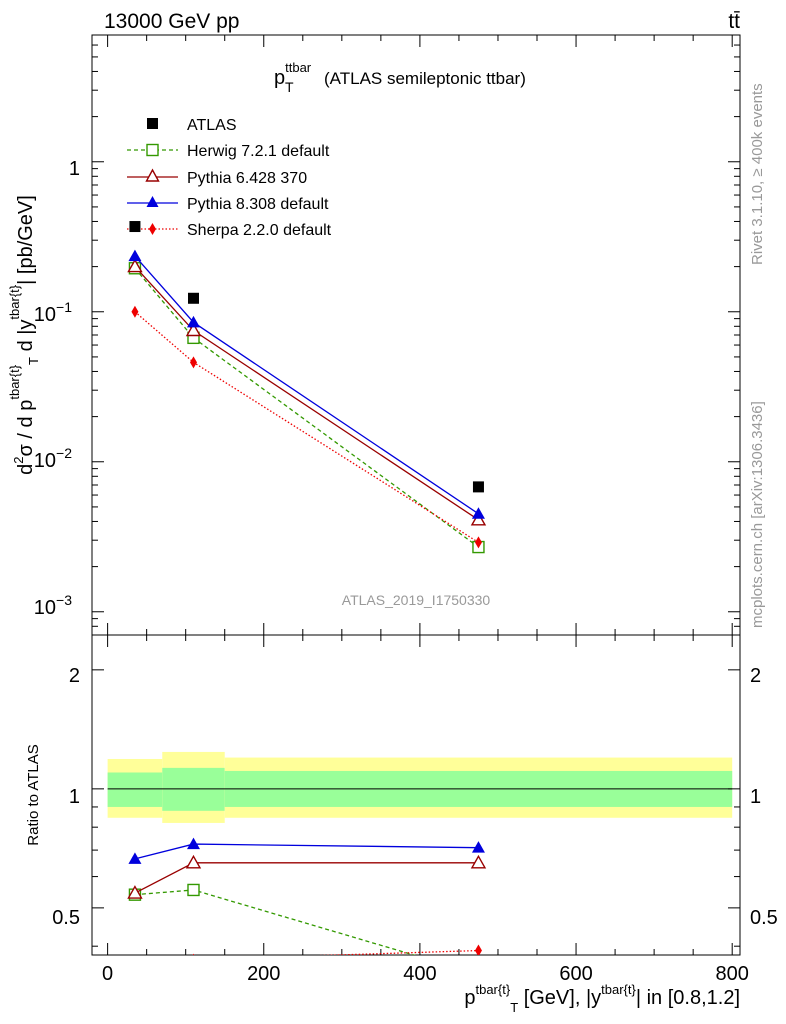 The image size is (786, 1024). I want to click on legend-entry-atlas: ATLAS, so click(192, 125).